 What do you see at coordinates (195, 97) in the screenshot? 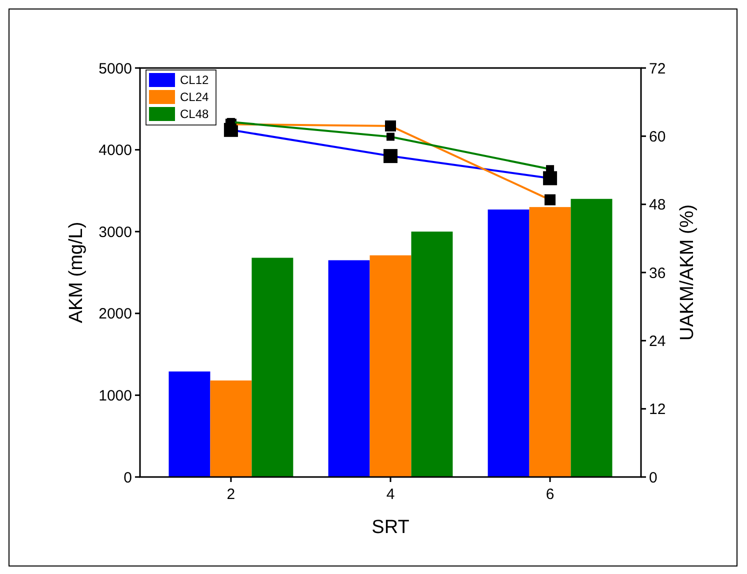
I see `legend-label: CL24` at bounding box center [195, 97].